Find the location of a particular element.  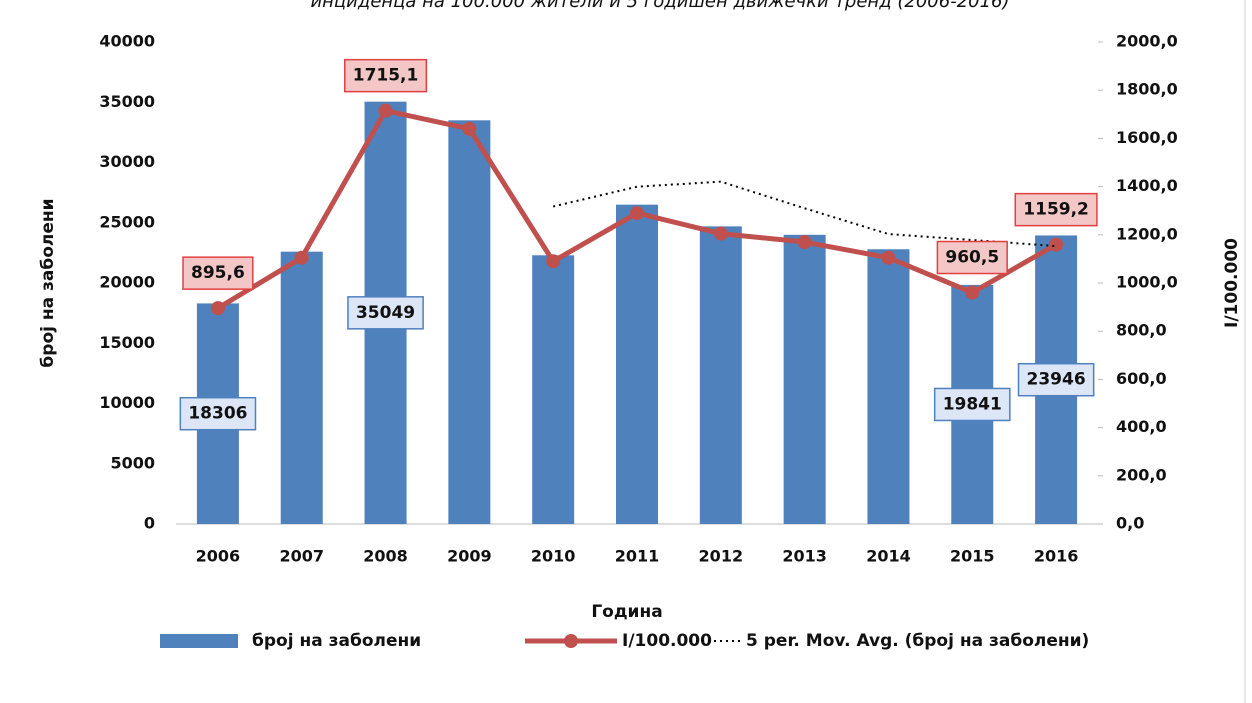

y-tick-label: 35000 is located at coordinates (127, 101).